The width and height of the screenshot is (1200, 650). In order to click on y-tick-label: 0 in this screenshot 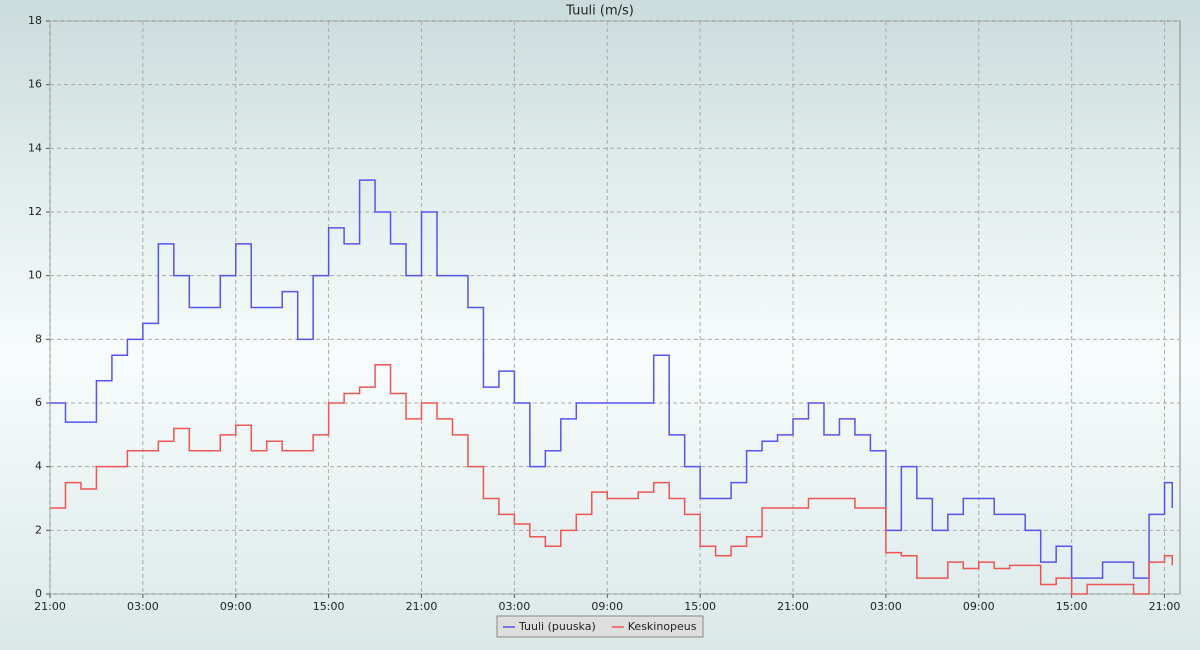, I will do `click(38, 593)`.